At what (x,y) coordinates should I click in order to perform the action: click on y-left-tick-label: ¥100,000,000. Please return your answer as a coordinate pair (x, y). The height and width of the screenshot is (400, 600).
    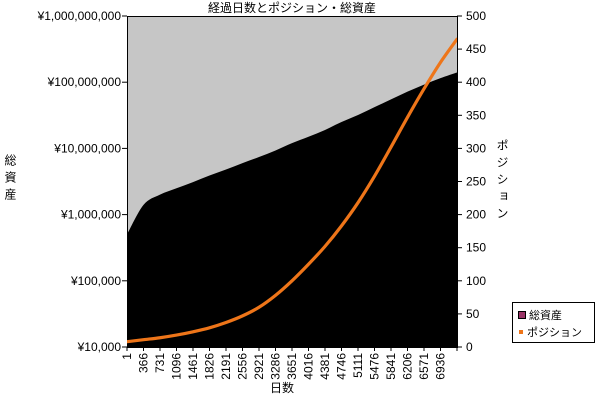
    Looking at the image, I should click on (84, 82).